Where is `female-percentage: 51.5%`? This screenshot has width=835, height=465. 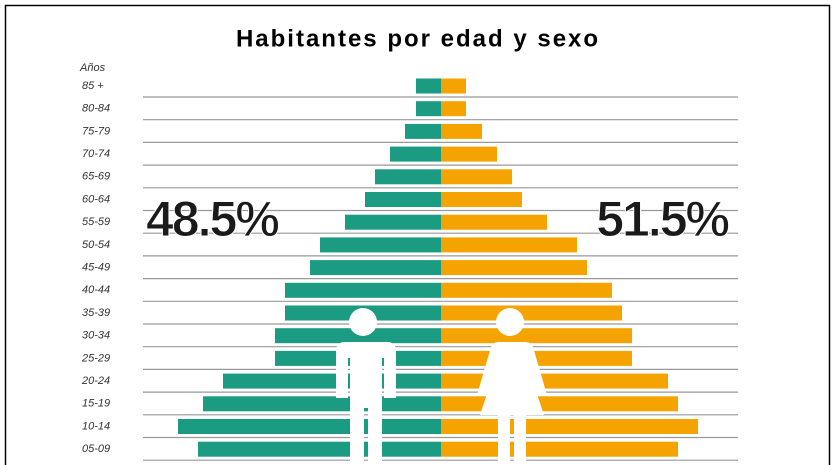 female-percentage: 51.5% is located at coordinates (662, 219).